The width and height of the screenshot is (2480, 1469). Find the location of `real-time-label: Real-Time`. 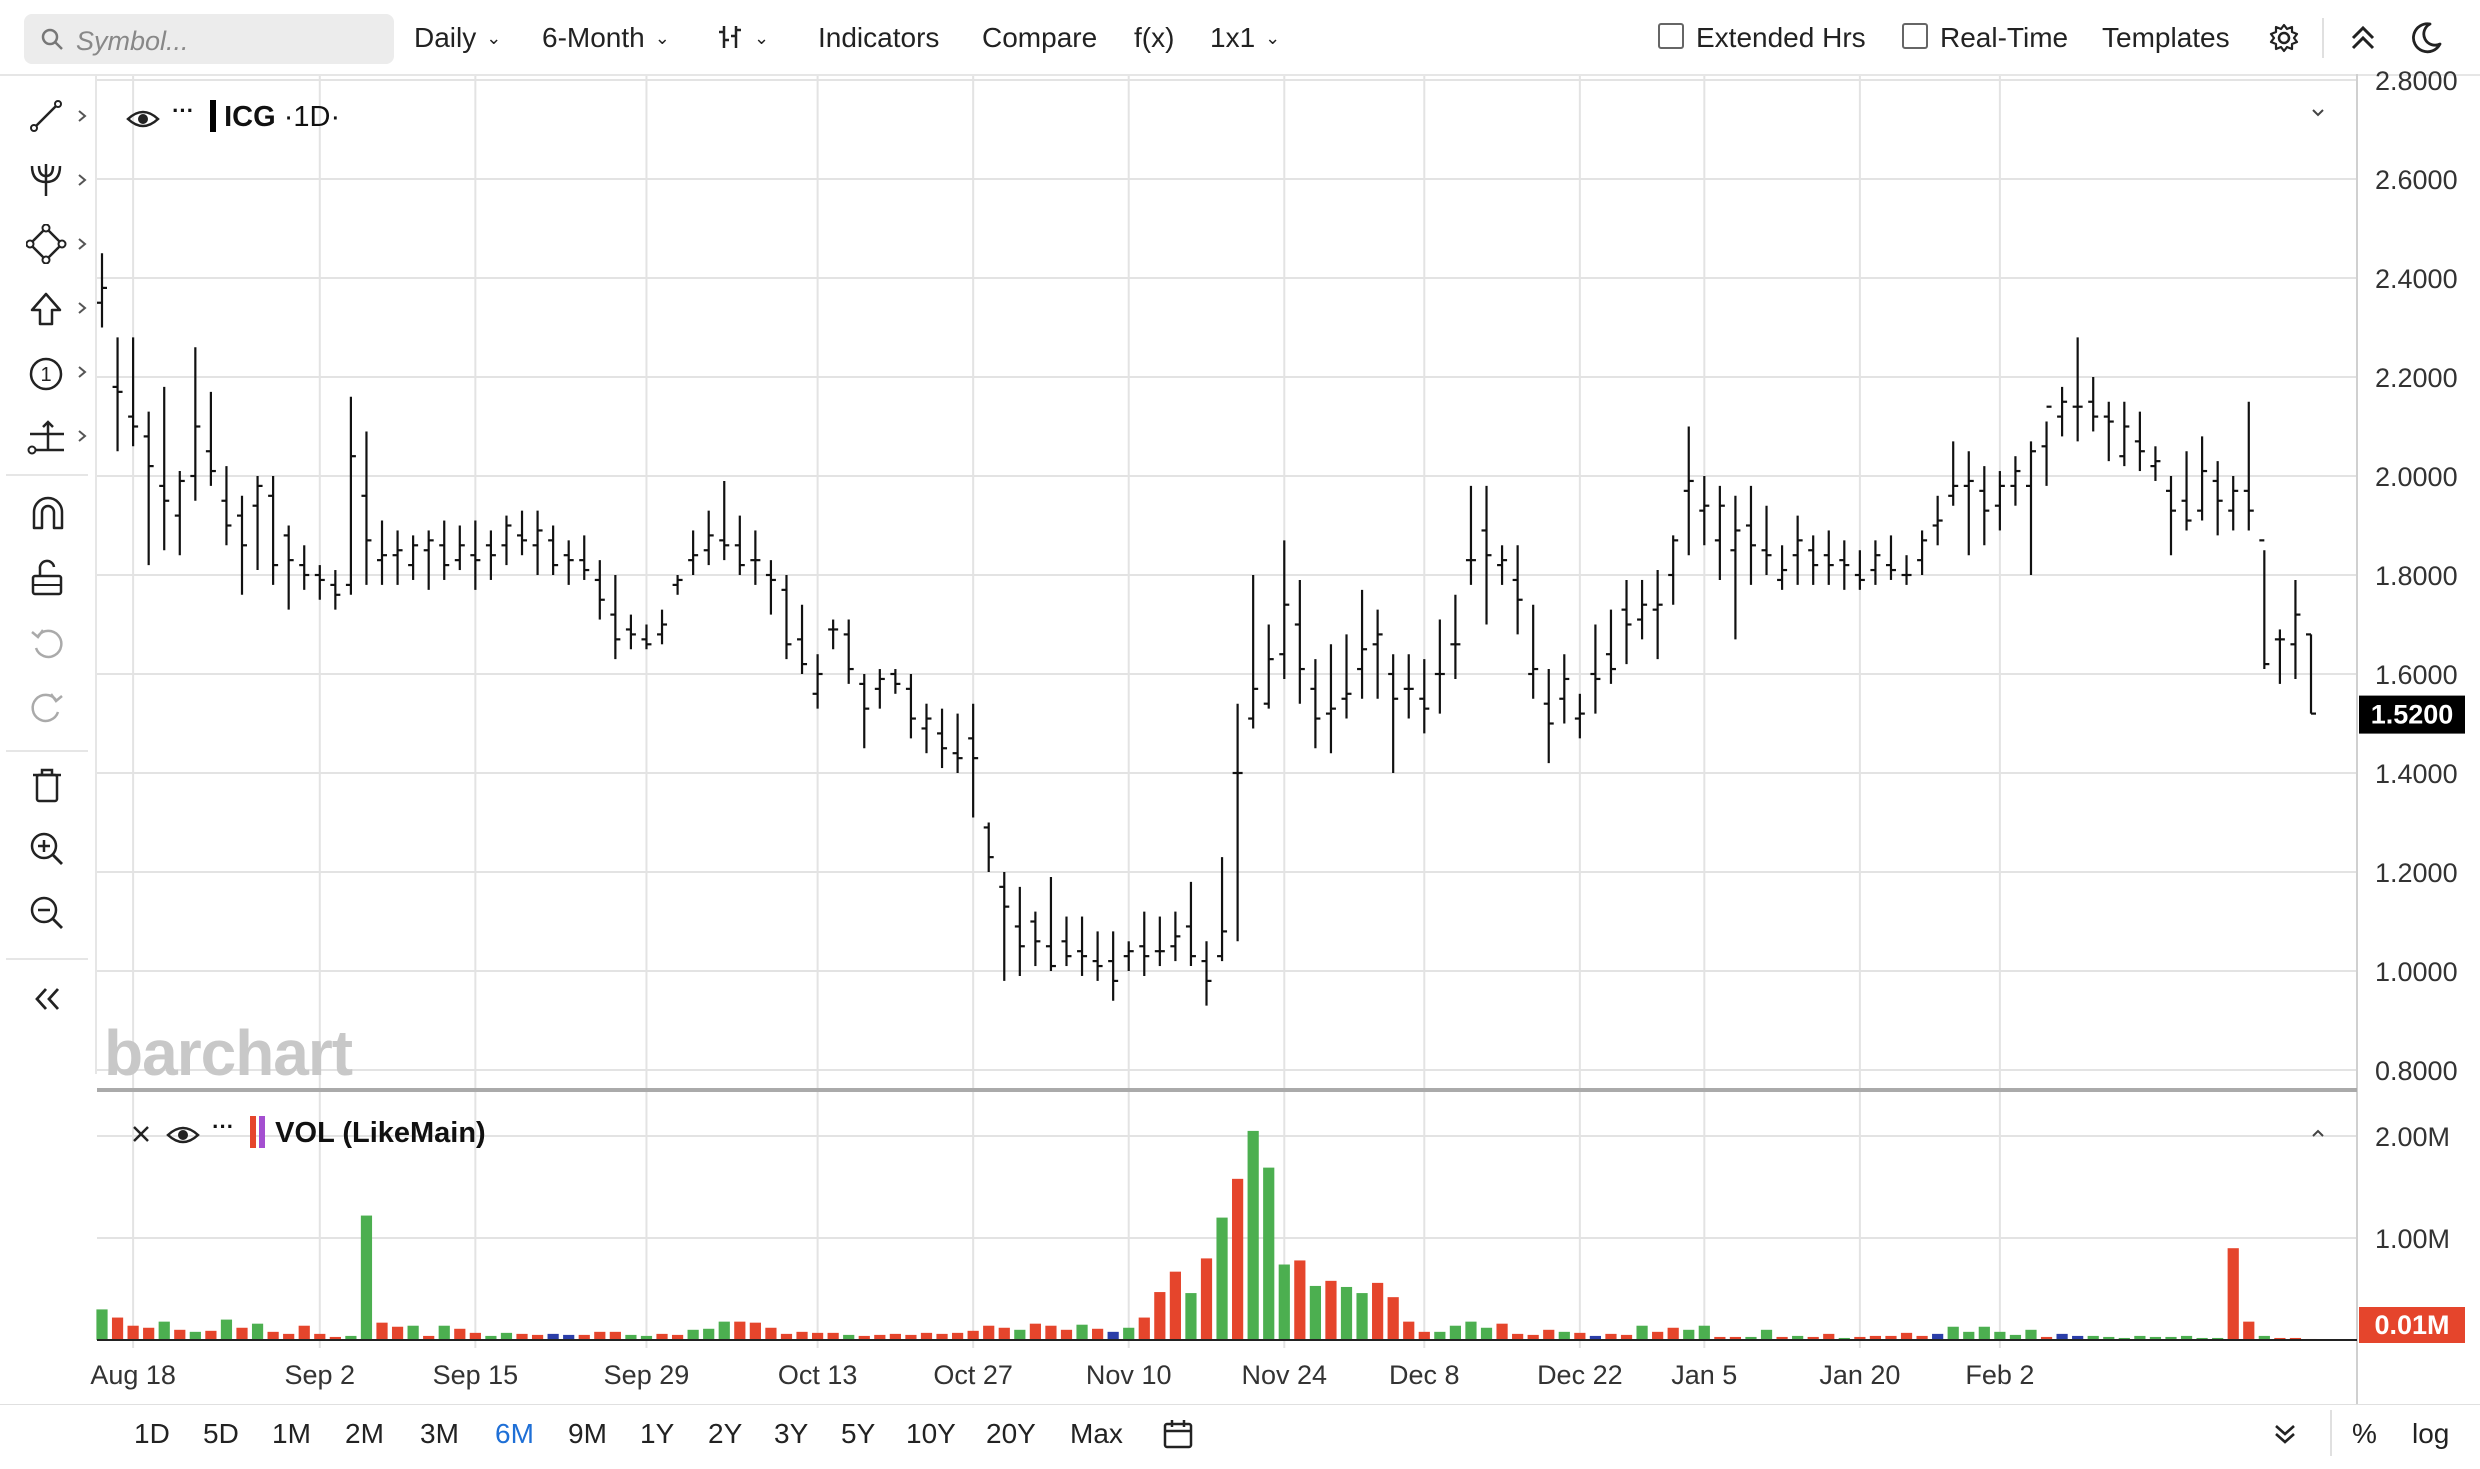

real-time-label: Real-Time is located at coordinates (2004, 37).